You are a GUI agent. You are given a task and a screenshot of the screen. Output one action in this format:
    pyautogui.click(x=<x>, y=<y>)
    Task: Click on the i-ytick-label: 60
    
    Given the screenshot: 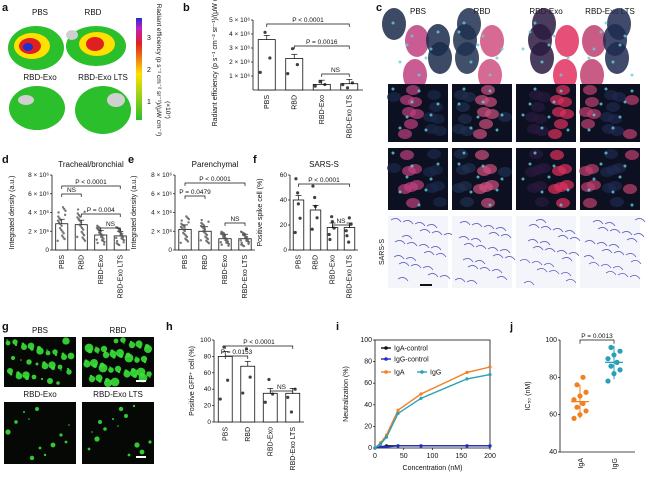 What is the action you would take?
    pyautogui.click(x=368, y=383)
    